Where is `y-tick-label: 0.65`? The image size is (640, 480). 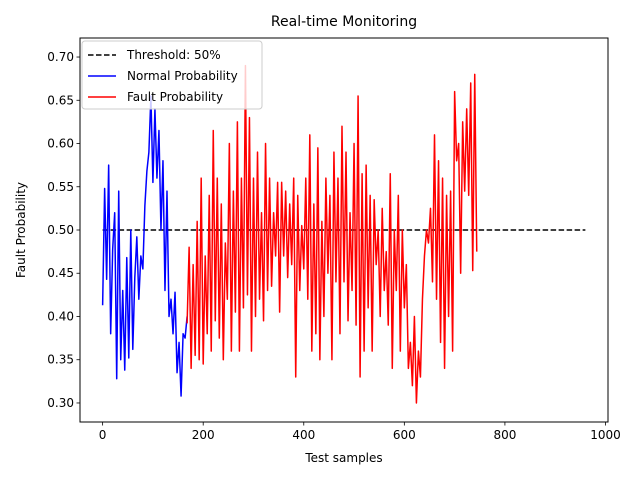 y-tick-label: 0.65 is located at coordinates (60, 100).